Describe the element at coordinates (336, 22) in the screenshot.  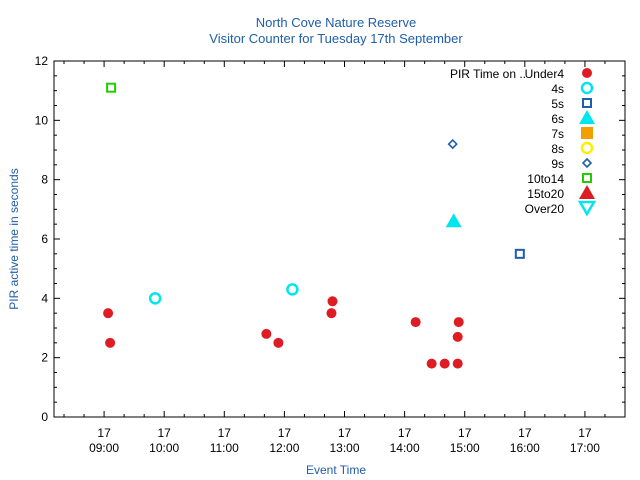
I see `chart-title: North Cove Nature Reserve` at that location.